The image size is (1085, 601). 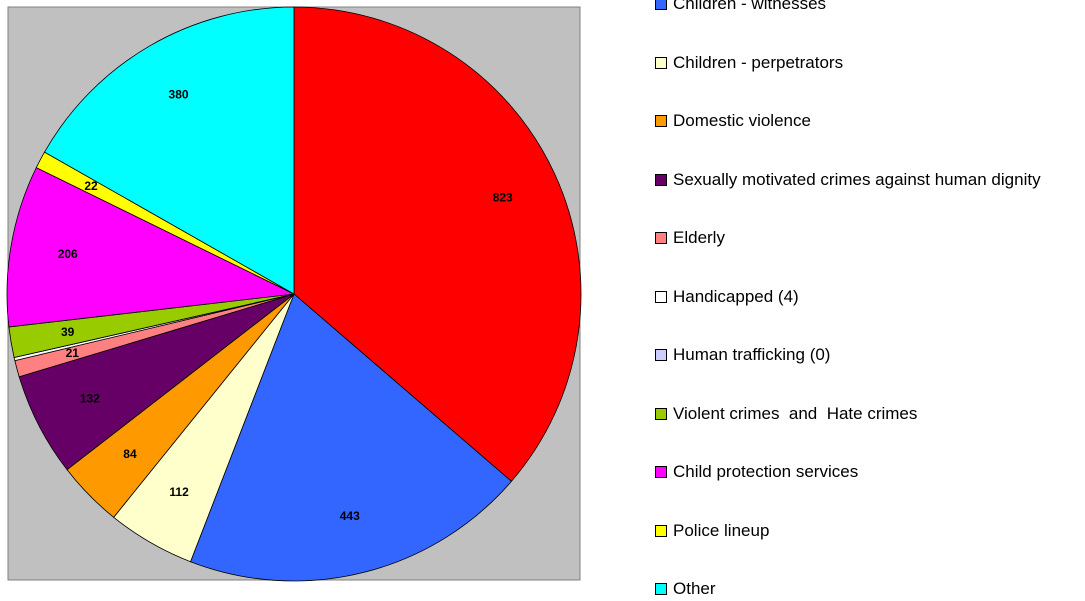 What do you see at coordinates (503, 198) in the screenshot?
I see `data-label: 823` at bounding box center [503, 198].